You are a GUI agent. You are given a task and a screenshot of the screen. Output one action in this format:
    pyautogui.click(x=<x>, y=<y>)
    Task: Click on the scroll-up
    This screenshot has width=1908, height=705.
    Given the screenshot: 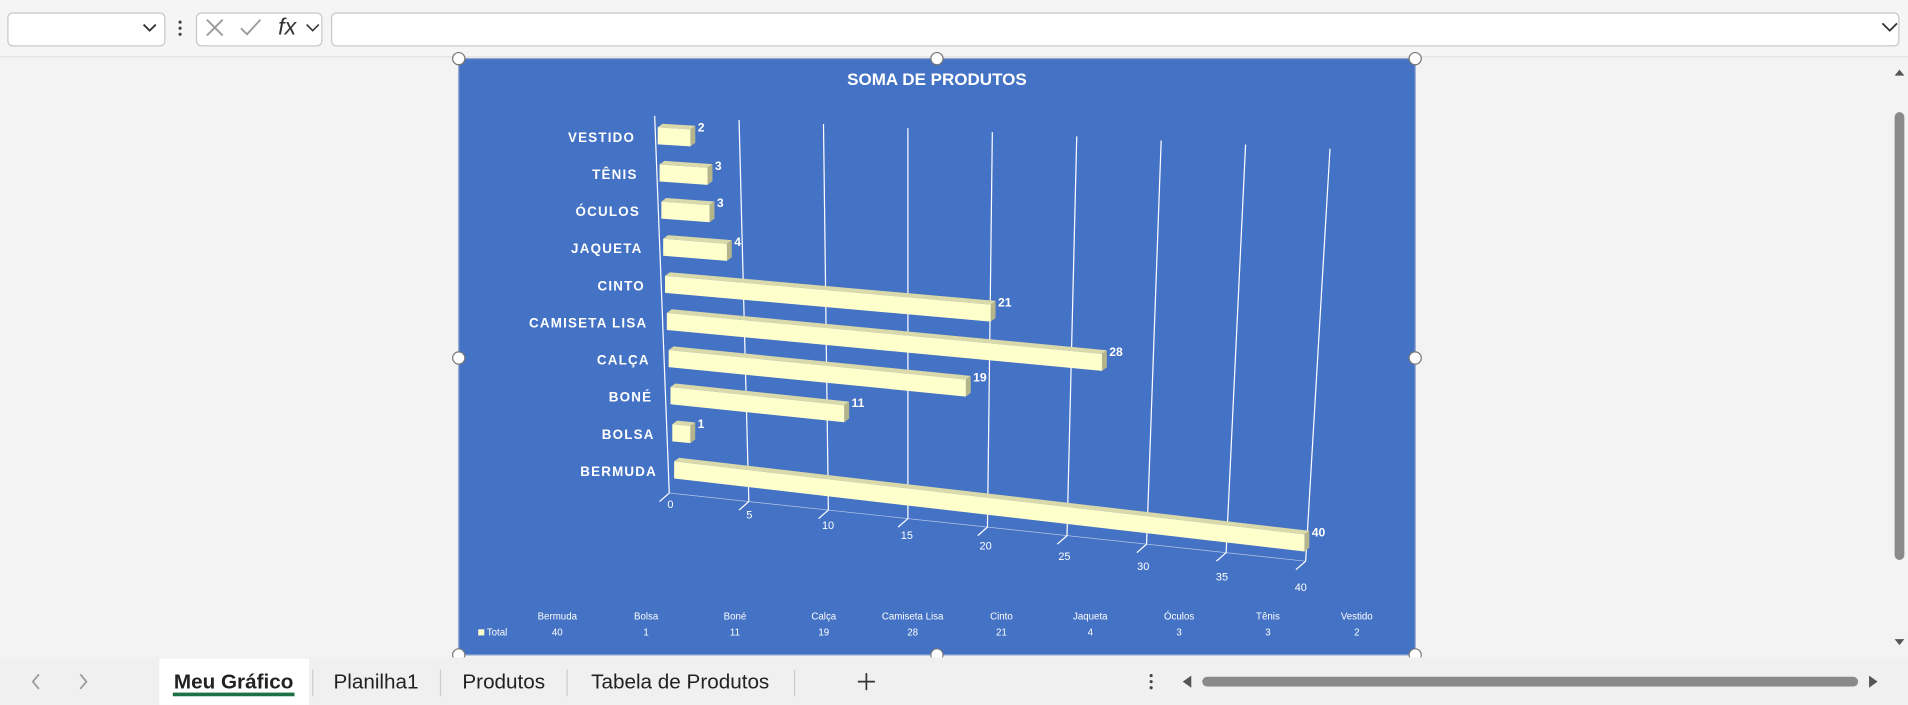 What is the action you would take?
    pyautogui.click(x=1899, y=72)
    